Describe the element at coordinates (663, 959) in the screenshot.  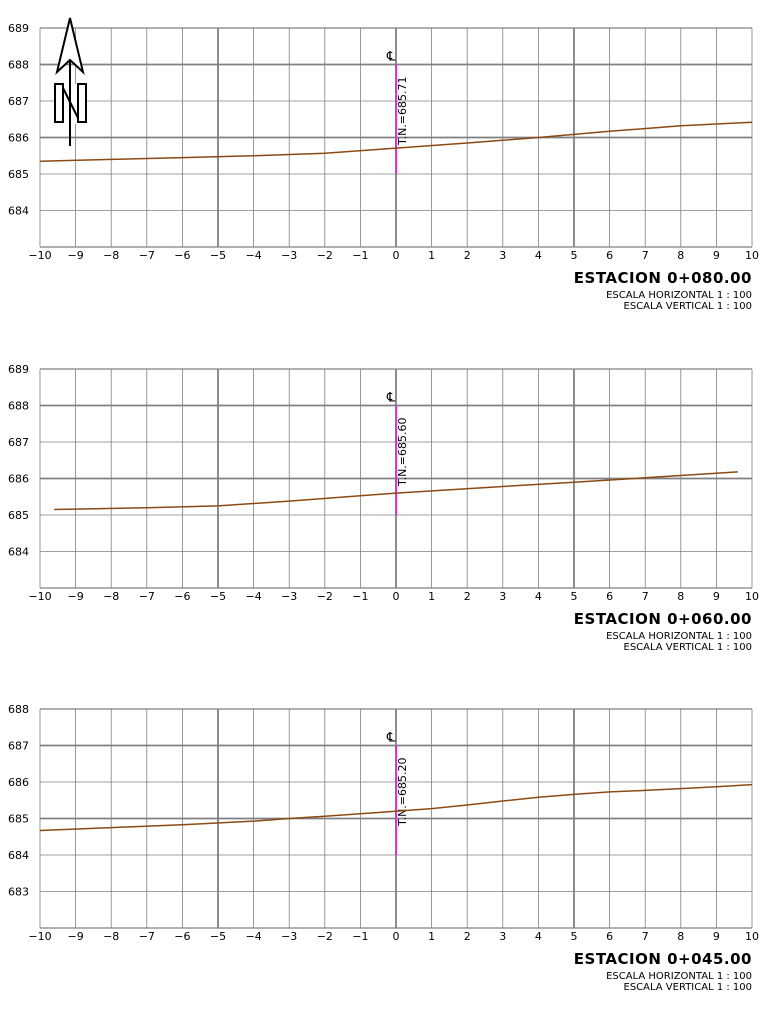
I see `station-title: ESTACION 0+045.00` at that location.